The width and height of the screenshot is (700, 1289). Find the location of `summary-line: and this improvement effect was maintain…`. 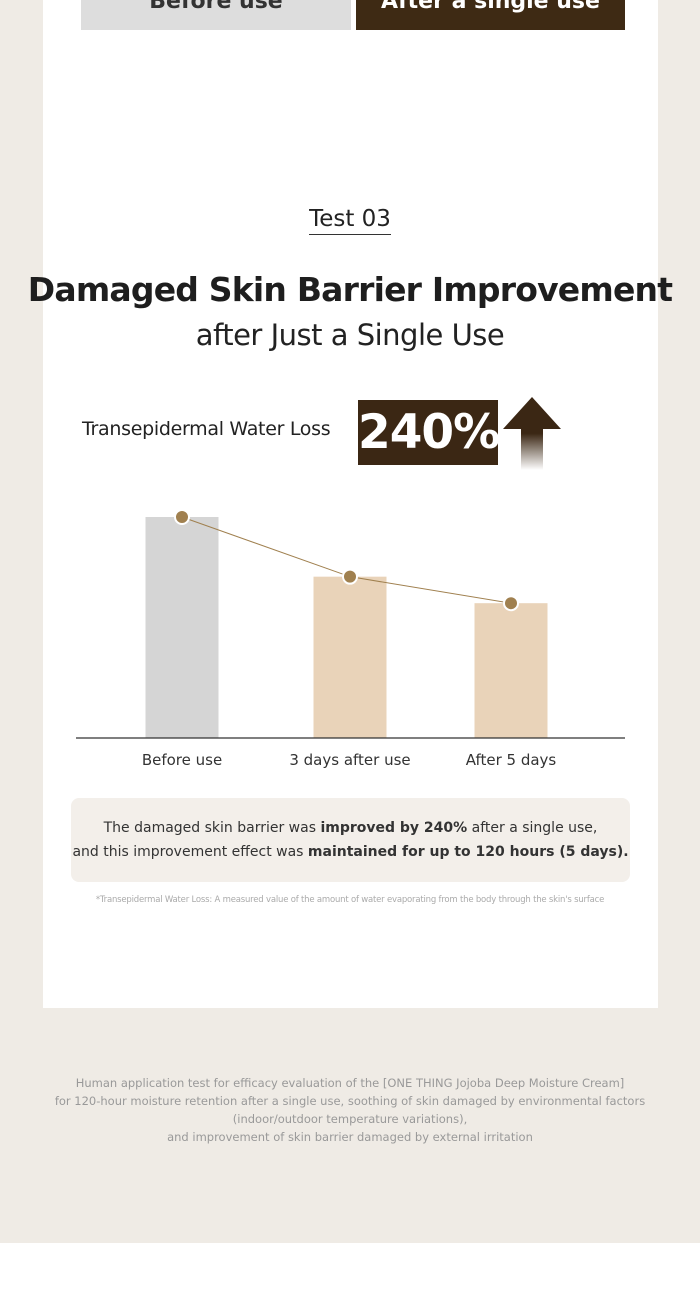

summary-line: and this improvement effect was maintain… is located at coordinates (350, 852).